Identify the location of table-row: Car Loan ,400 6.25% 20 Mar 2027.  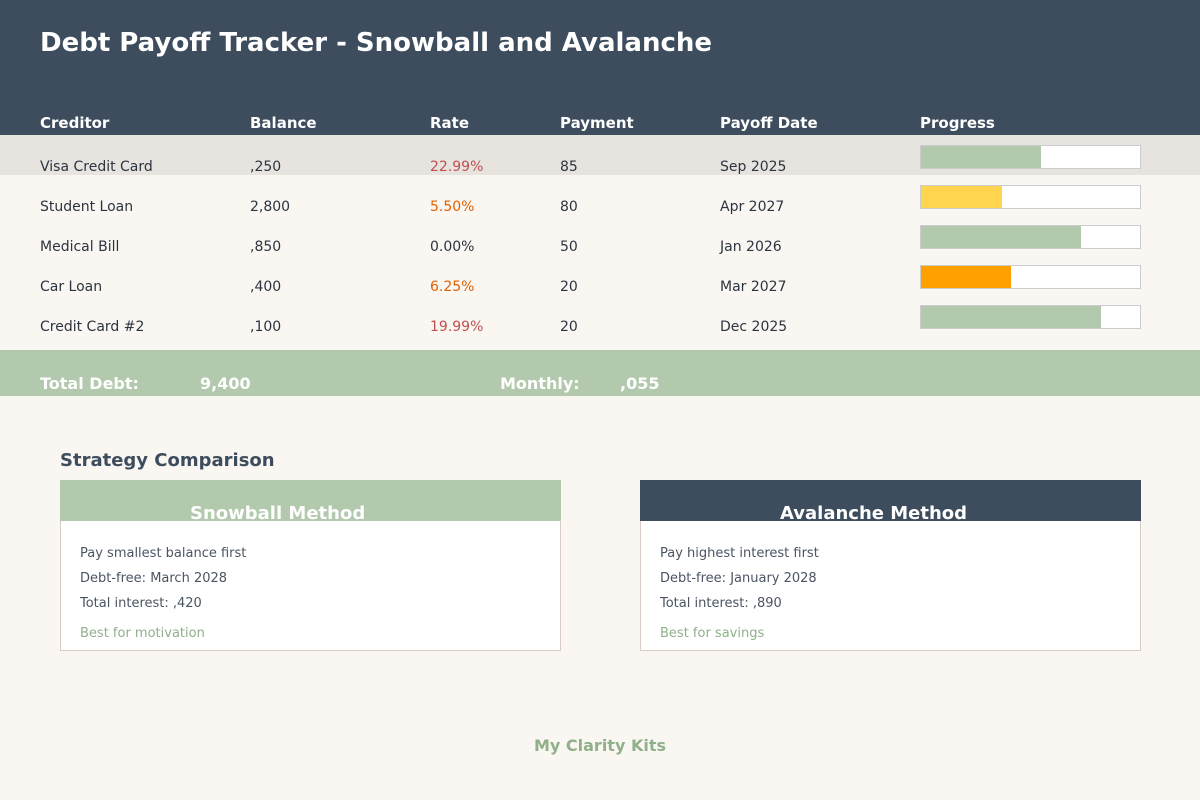
(600, 275).